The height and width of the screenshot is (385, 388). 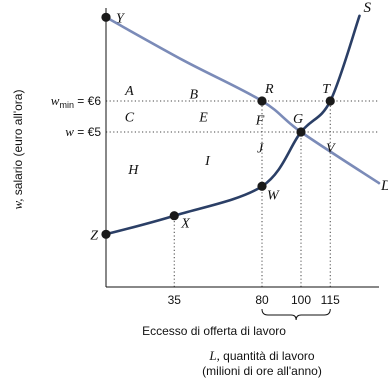 What do you see at coordinates (207, 161) in the screenshot?
I see `region-label-i: I` at bounding box center [207, 161].